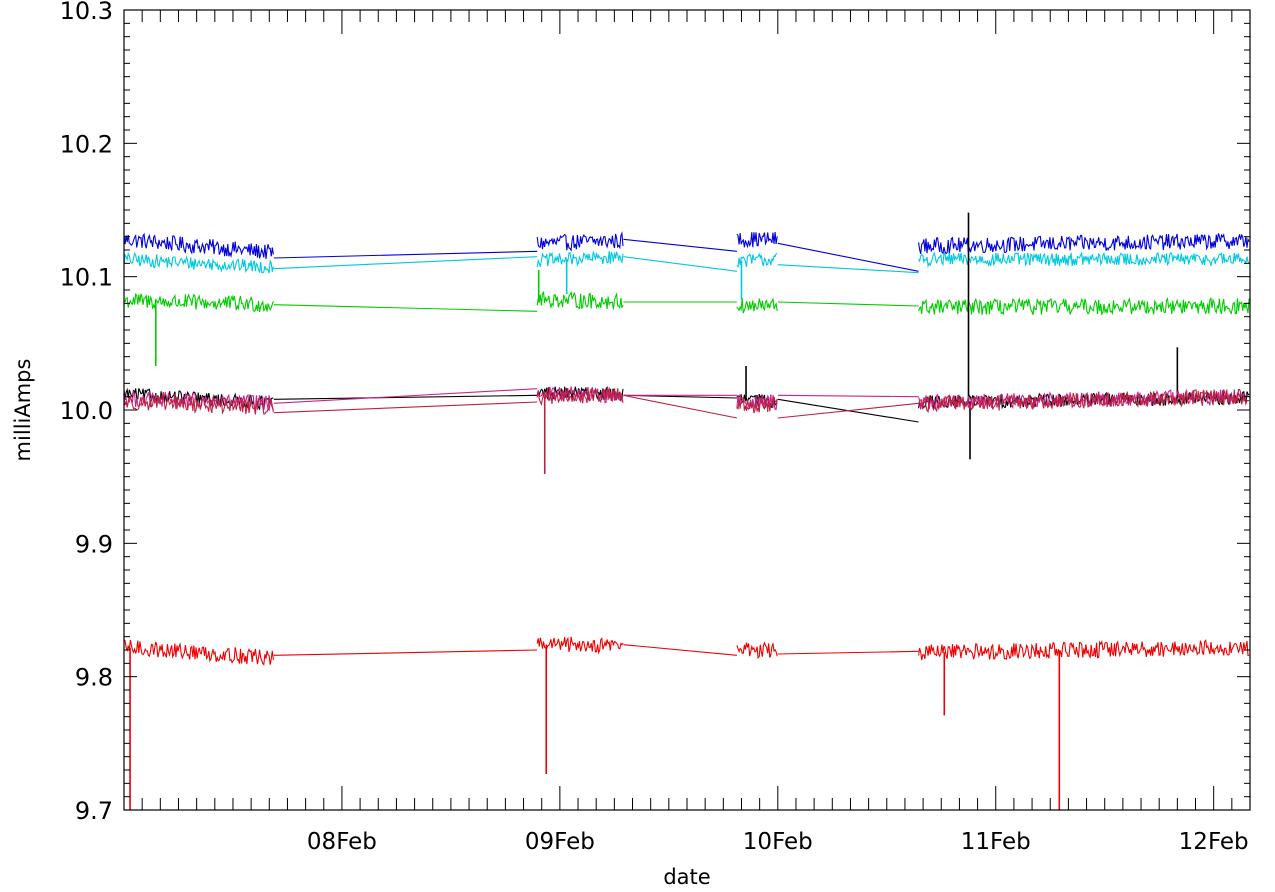 The image size is (1275, 892). What do you see at coordinates (94, 811) in the screenshot?
I see `y-tick-label: 9.7` at bounding box center [94, 811].